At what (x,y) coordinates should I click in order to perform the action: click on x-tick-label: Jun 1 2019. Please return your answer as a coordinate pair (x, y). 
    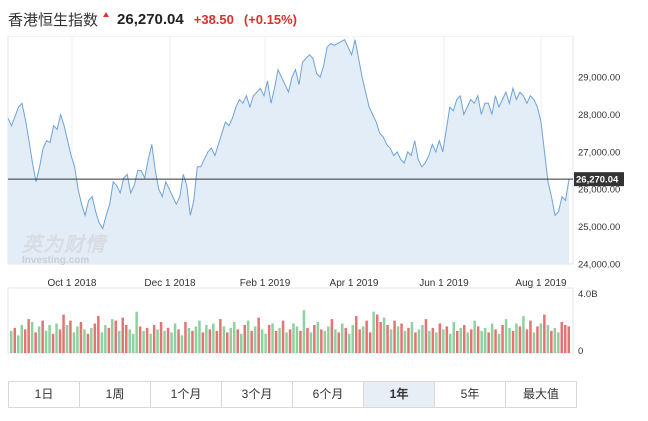
    Looking at the image, I should click on (444, 283).